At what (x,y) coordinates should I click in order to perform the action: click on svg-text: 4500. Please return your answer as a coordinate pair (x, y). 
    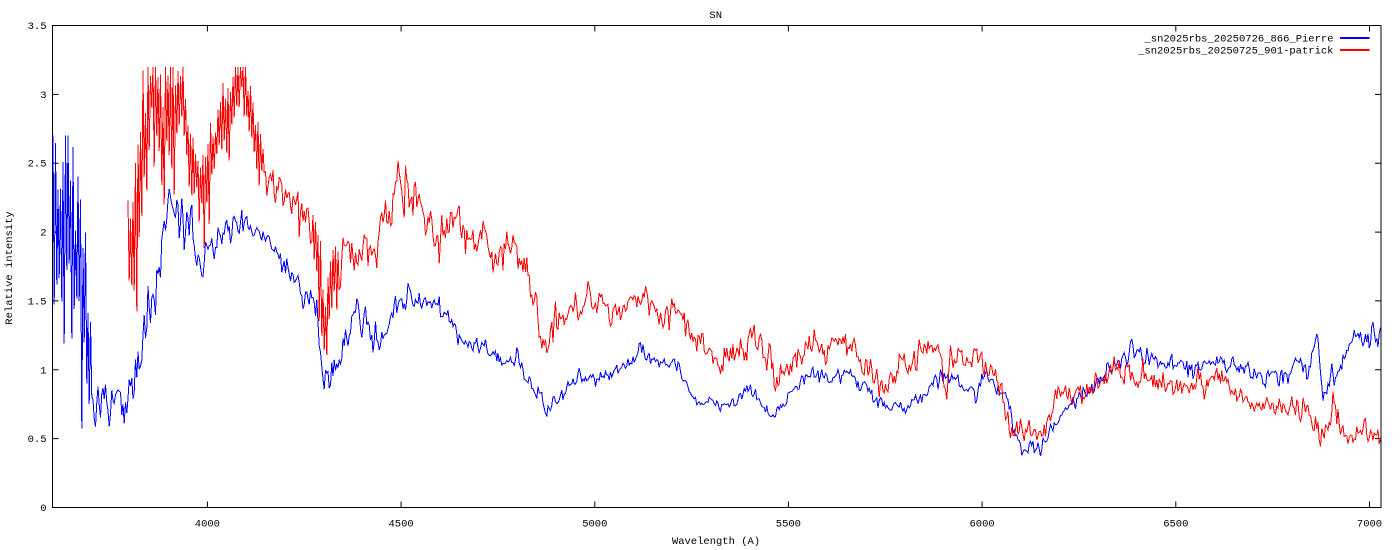
    Looking at the image, I should click on (400, 525).